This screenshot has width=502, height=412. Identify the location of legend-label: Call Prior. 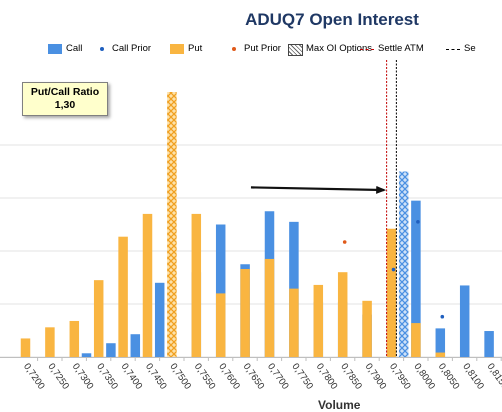
(132, 48).